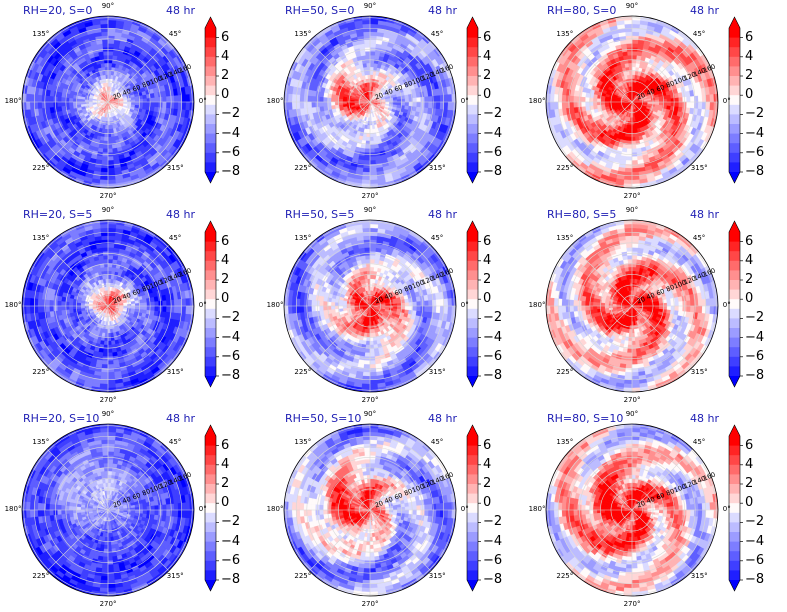 The image size is (787, 612). Describe the element at coordinates (755, 152) in the screenshot. I see `colorbar-tick-label: −6` at that location.